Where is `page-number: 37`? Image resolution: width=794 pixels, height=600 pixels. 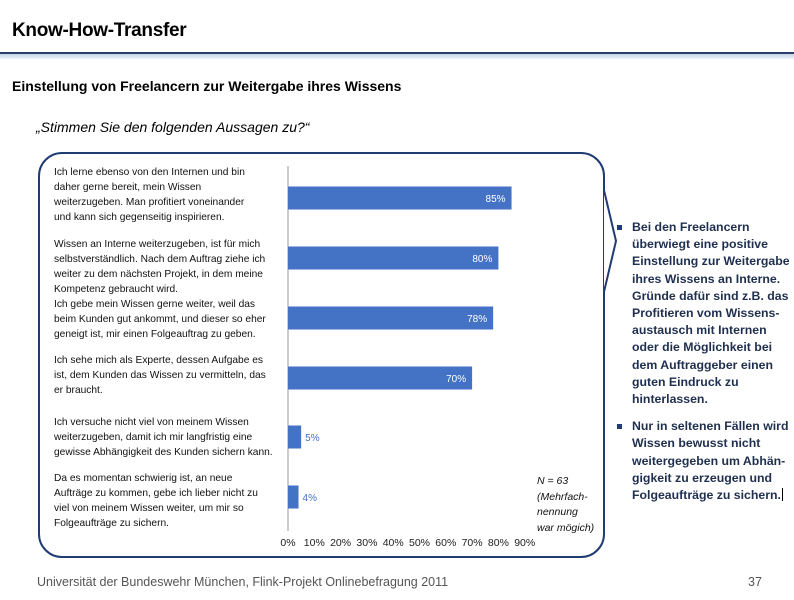
page-number: 37 is located at coordinates (755, 582).